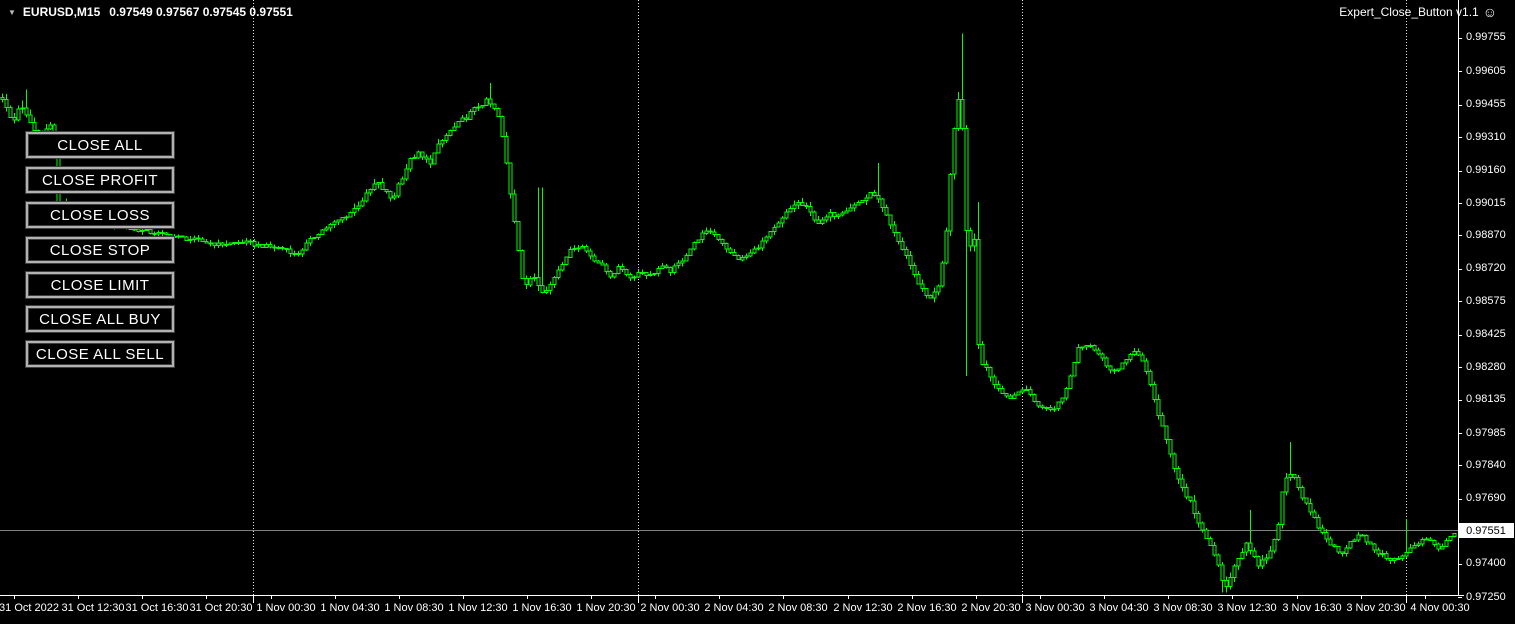 The height and width of the screenshot is (624, 1515). What do you see at coordinates (1183, 608) in the screenshot?
I see `time-axis-label: 3 Nov 08:30` at bounding box center [1183, 608].